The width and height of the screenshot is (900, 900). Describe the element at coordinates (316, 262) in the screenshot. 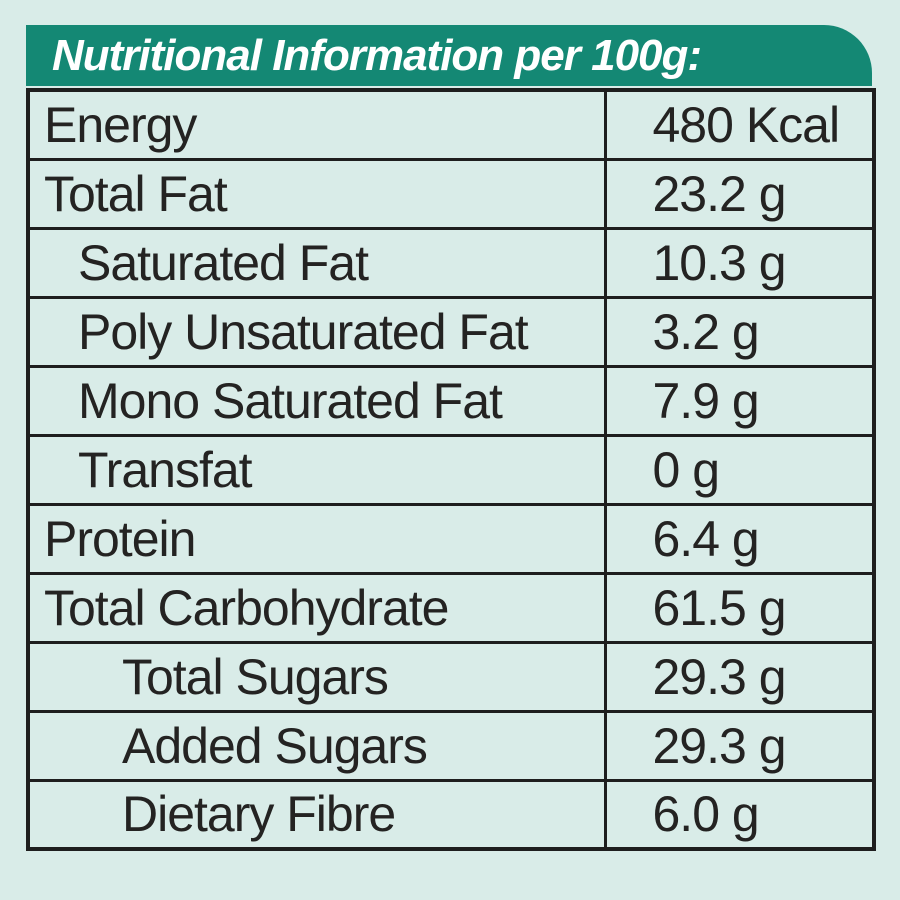

I see `nutrient-label: Saturated Fat` at that location.